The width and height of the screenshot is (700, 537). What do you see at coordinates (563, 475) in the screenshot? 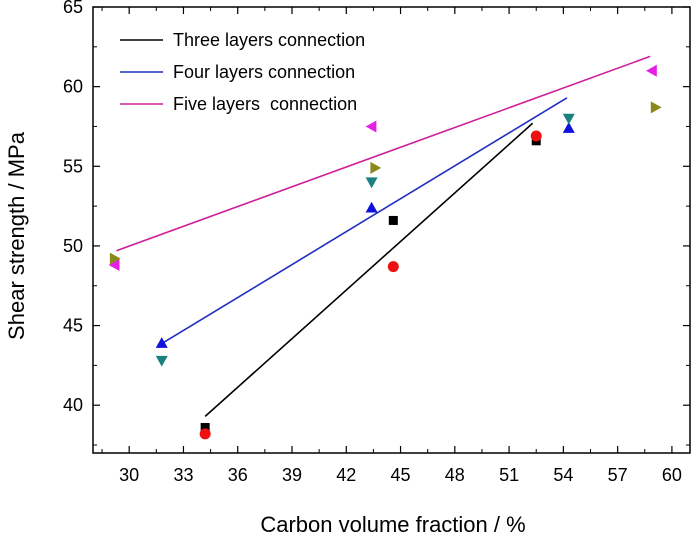
I see `x-tick-label: 54` at bounding box center [563, 475].